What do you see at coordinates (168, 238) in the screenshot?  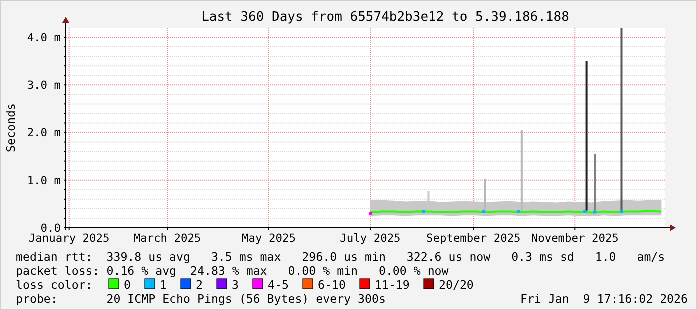 I see `x-tick-label: March 2025` at bounding box center [168, 238].